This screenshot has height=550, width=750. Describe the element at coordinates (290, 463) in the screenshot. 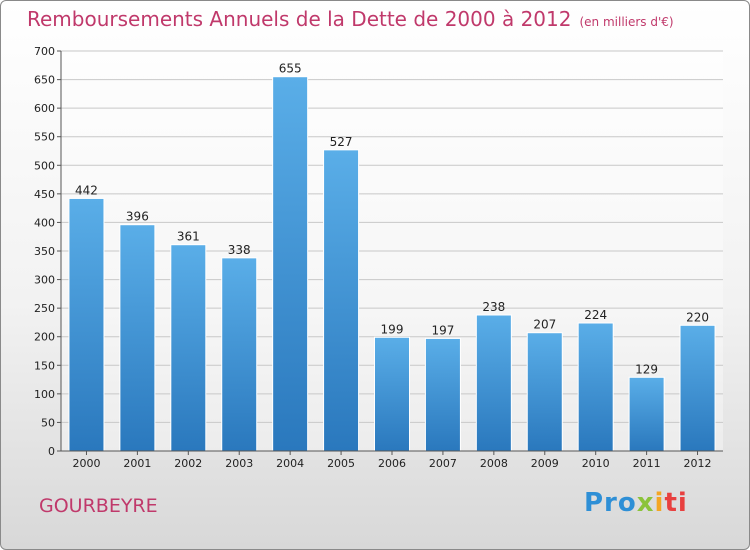

I see `x-tick-label: 2004` at that location.